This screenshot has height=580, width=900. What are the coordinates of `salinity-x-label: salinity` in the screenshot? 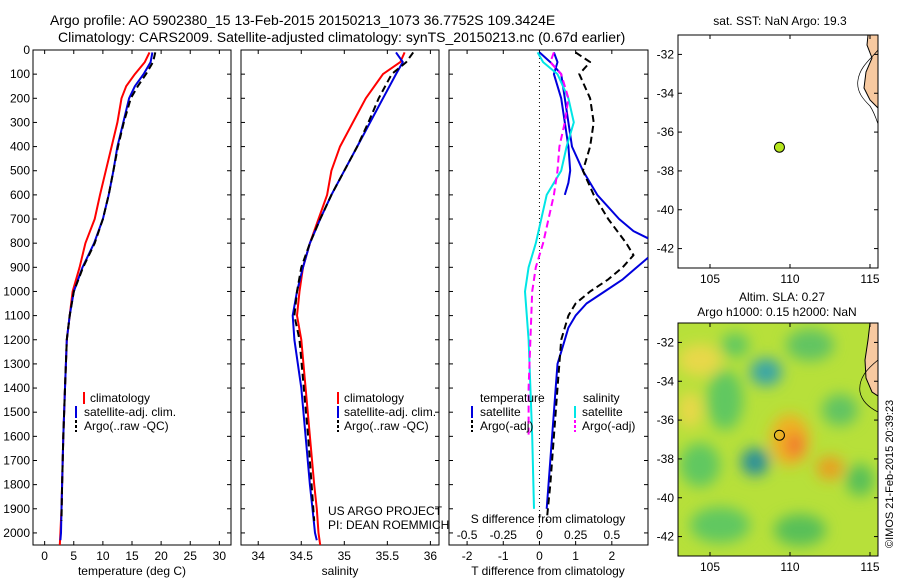 It's located at (340, 571).